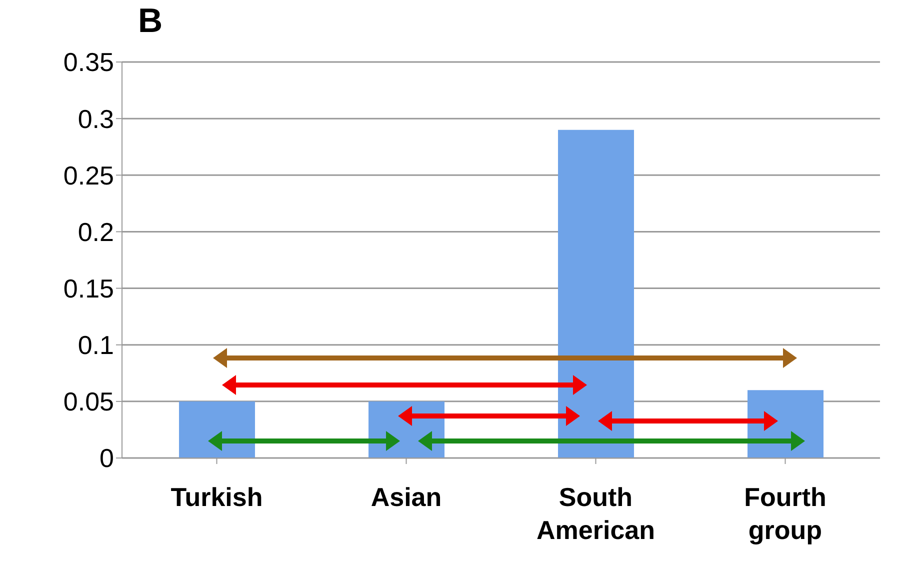  Describe the element at coordinates (107, 458) in the screenshot. I see `y-tick-label: 0` at that location.